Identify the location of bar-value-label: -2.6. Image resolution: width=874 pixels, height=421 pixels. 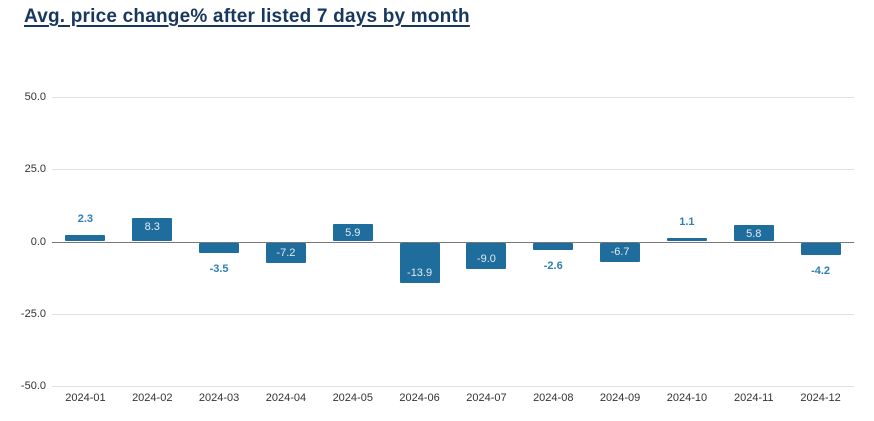
(553, 266).